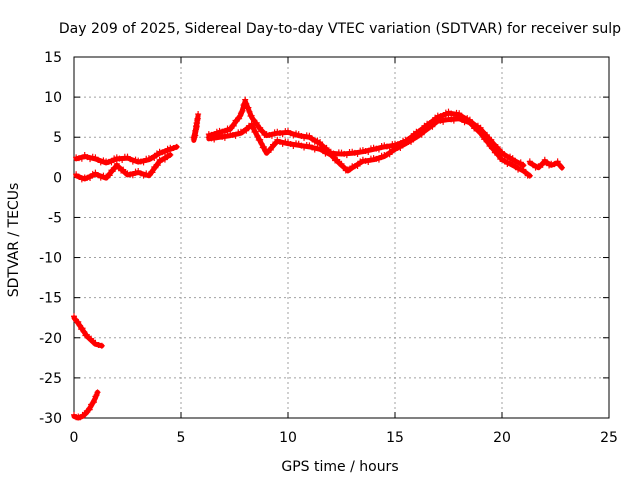 This screenshot has width=640, height=480. What do you see at coordinates (74, 438) in the screenshot?
I see `x-tick-label: 0` at bounding box center [74, 438].